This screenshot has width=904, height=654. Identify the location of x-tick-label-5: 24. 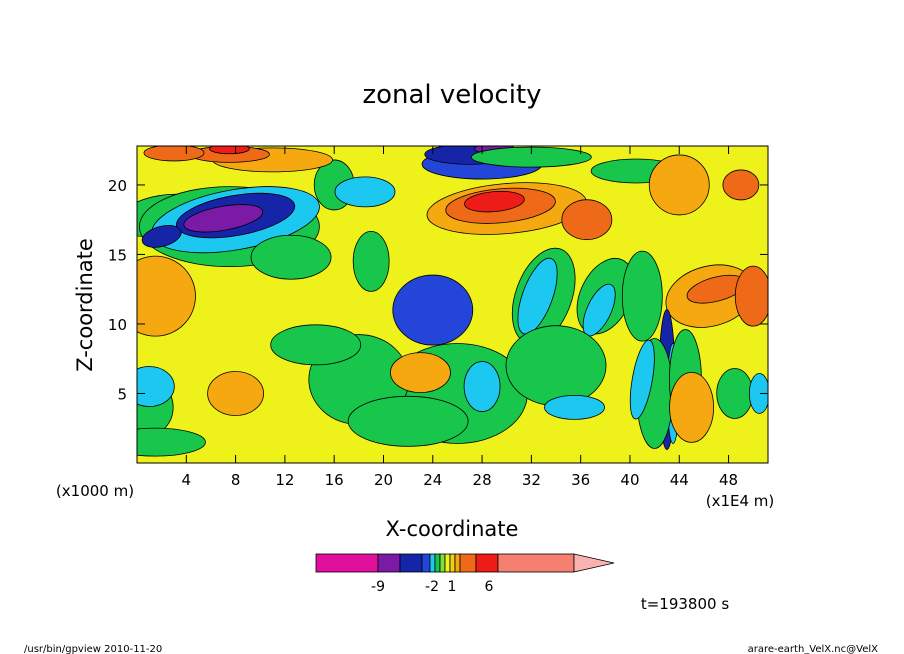
(432, 480).